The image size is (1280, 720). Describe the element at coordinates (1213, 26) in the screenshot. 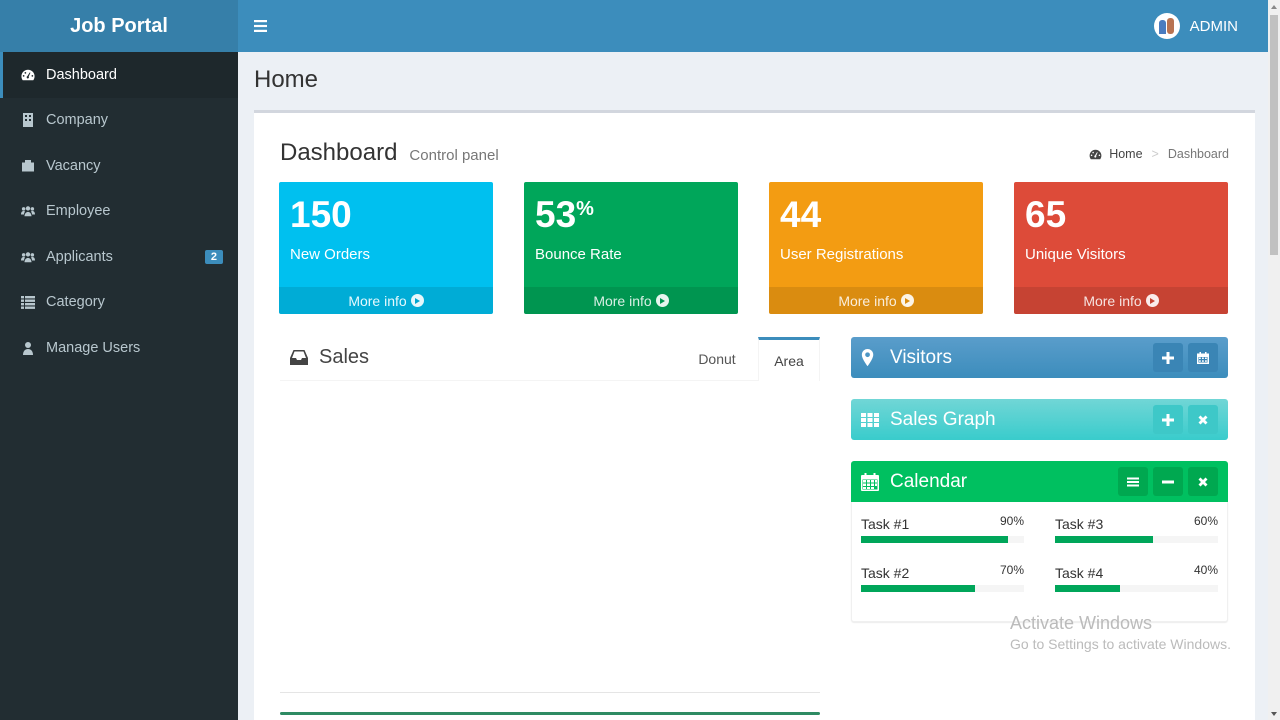

I see `user-name: ADMIN` at that location.